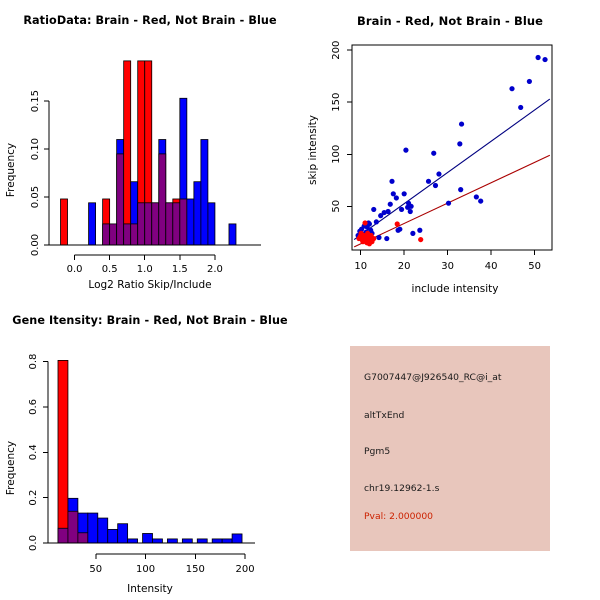 Image resolution: width=600 pixels, height=600 pixels. Describe the element at coordinates (360, 266) in the screenshot. I see `x-tick-label: 10` at that location.